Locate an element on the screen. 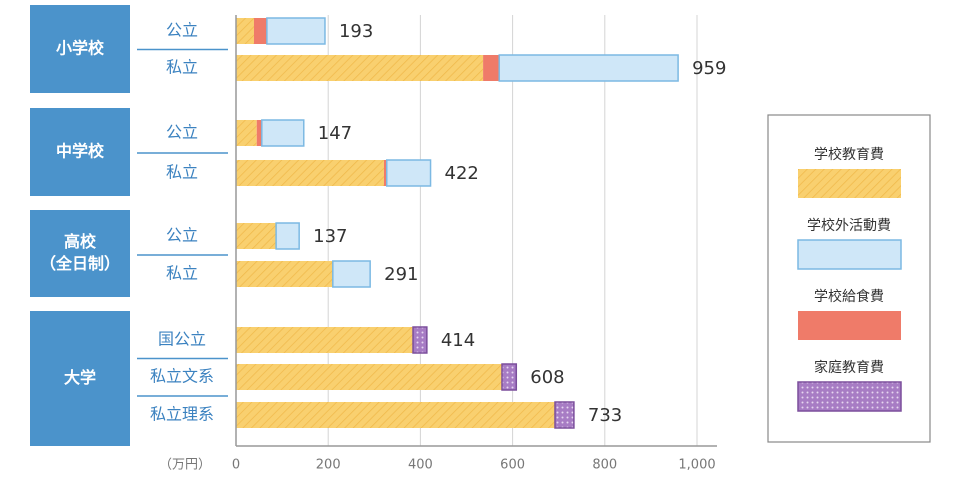 The width and height of the screenshot is (960, 481). x-tick-label: 0 is located at coordinates (236, 465).